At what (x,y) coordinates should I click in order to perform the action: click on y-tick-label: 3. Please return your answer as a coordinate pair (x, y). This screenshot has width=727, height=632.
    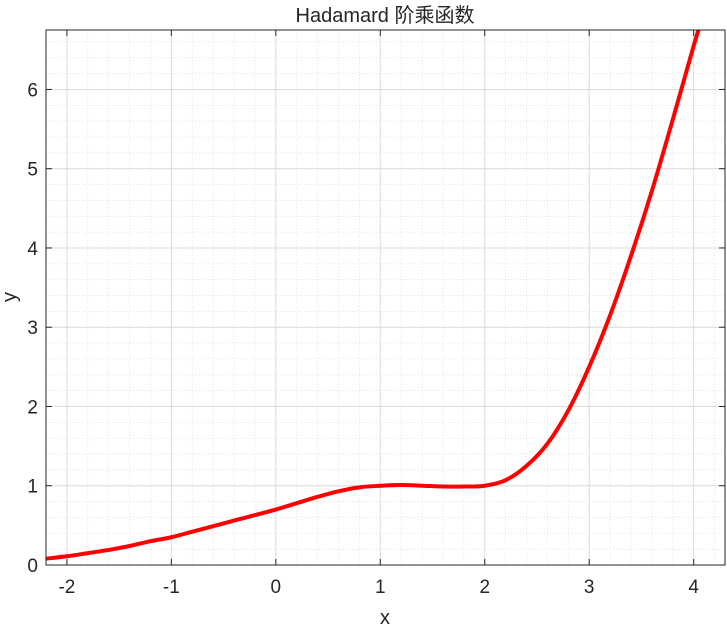
    Looking at the image, I should click on (32, 328).